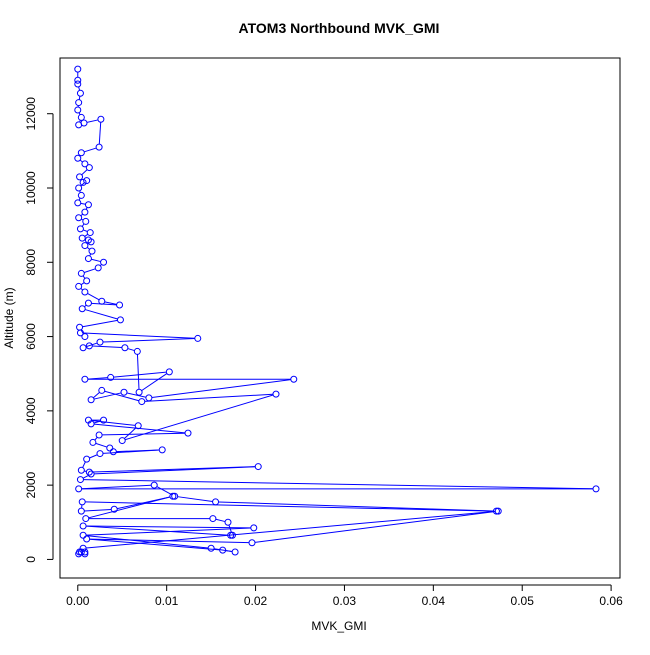 The width and height of the screenshot is (650, 655). I want to click on y-tick-label: 0, so click(31, 559).